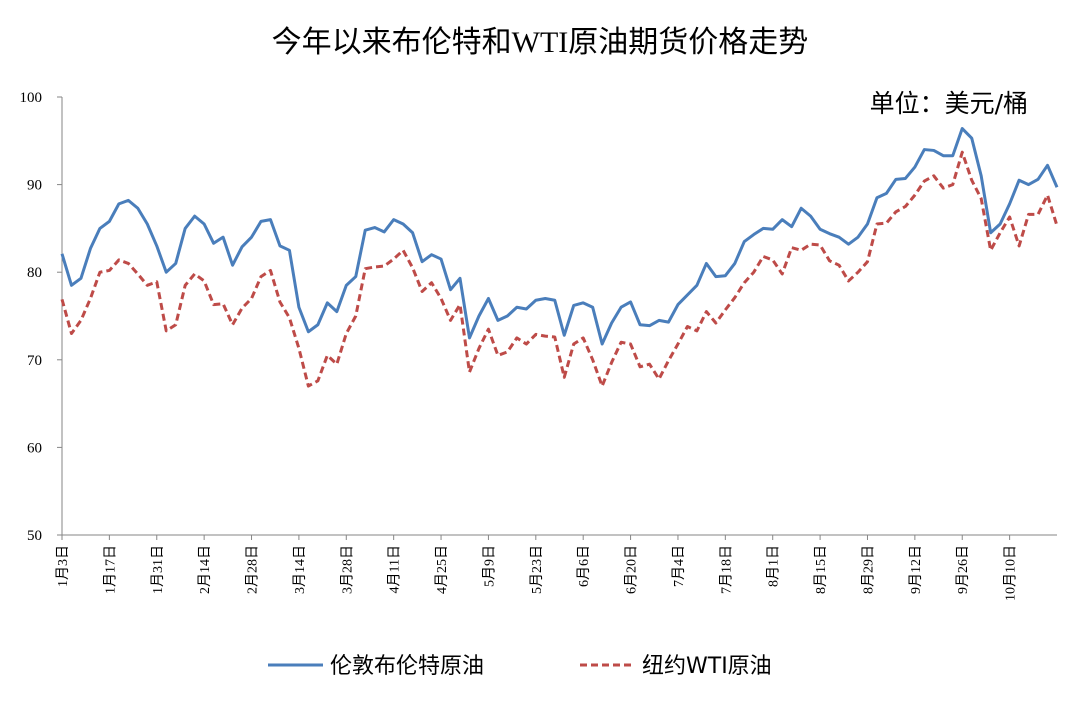 This screenshot has height=710, width=1080. Describe the element at coordinates (1011, 573) in the screenshot. I see `x-tick-label: 10月10日` at that location.